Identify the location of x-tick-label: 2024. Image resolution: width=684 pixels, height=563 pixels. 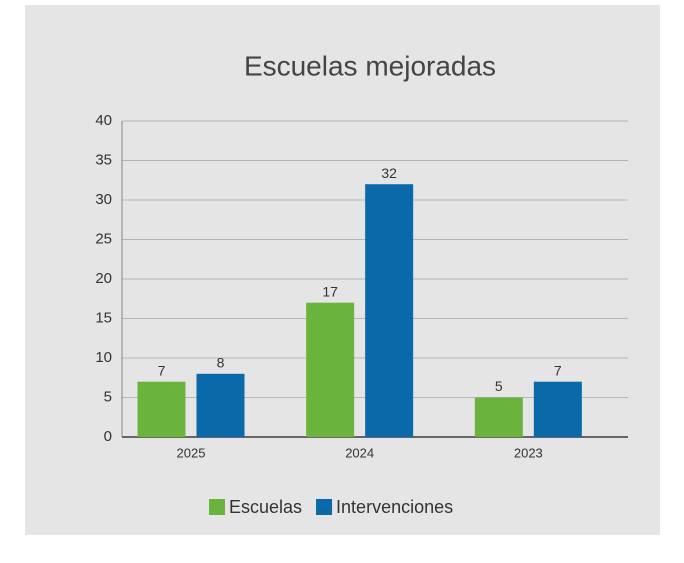
(359, 452).